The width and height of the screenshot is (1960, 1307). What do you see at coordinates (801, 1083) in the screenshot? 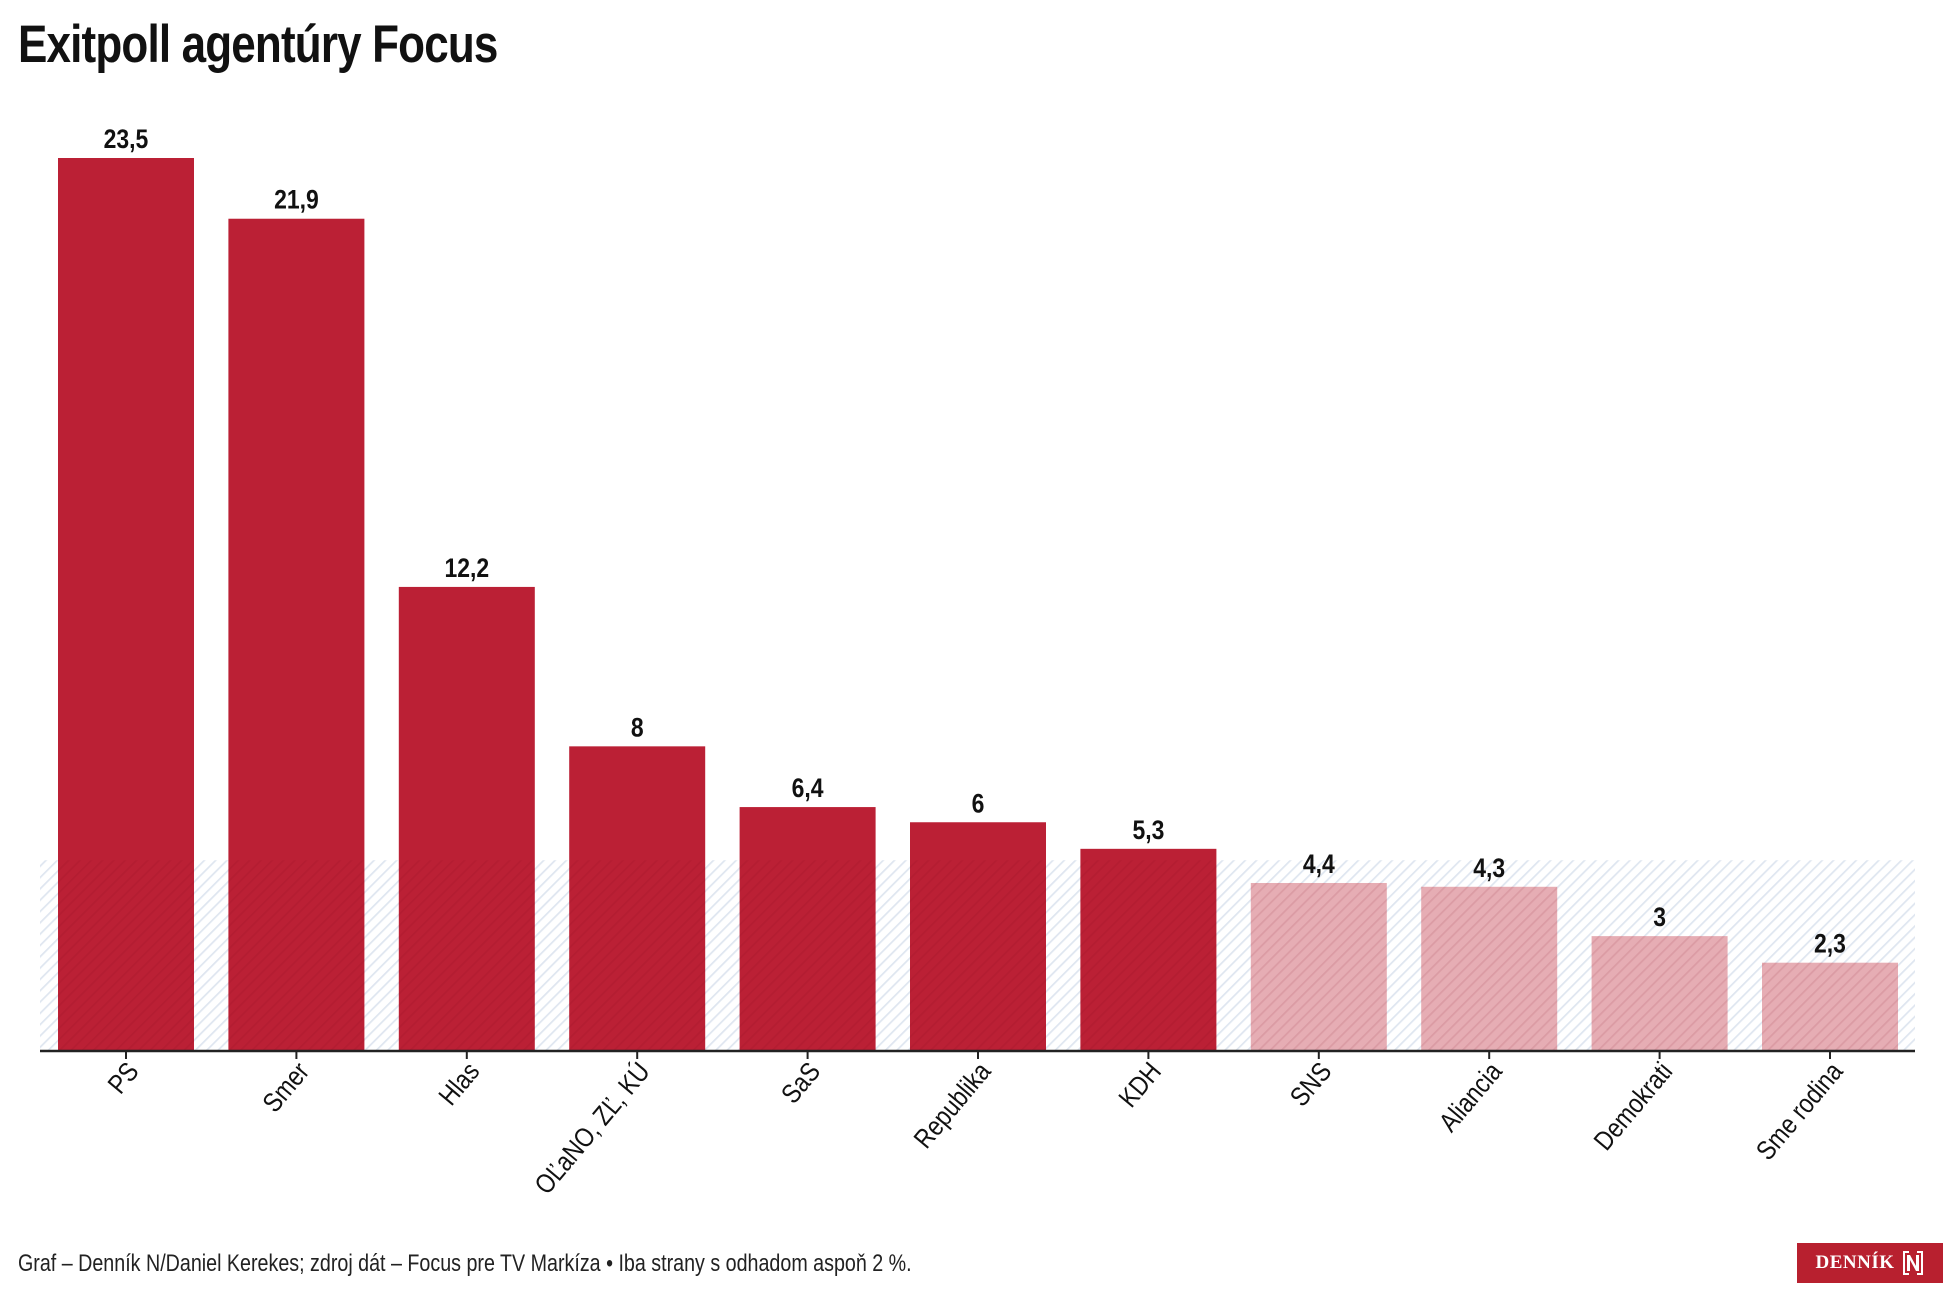
I see `x-tick-label-4: SaS` at bounding box center [801, 1083].